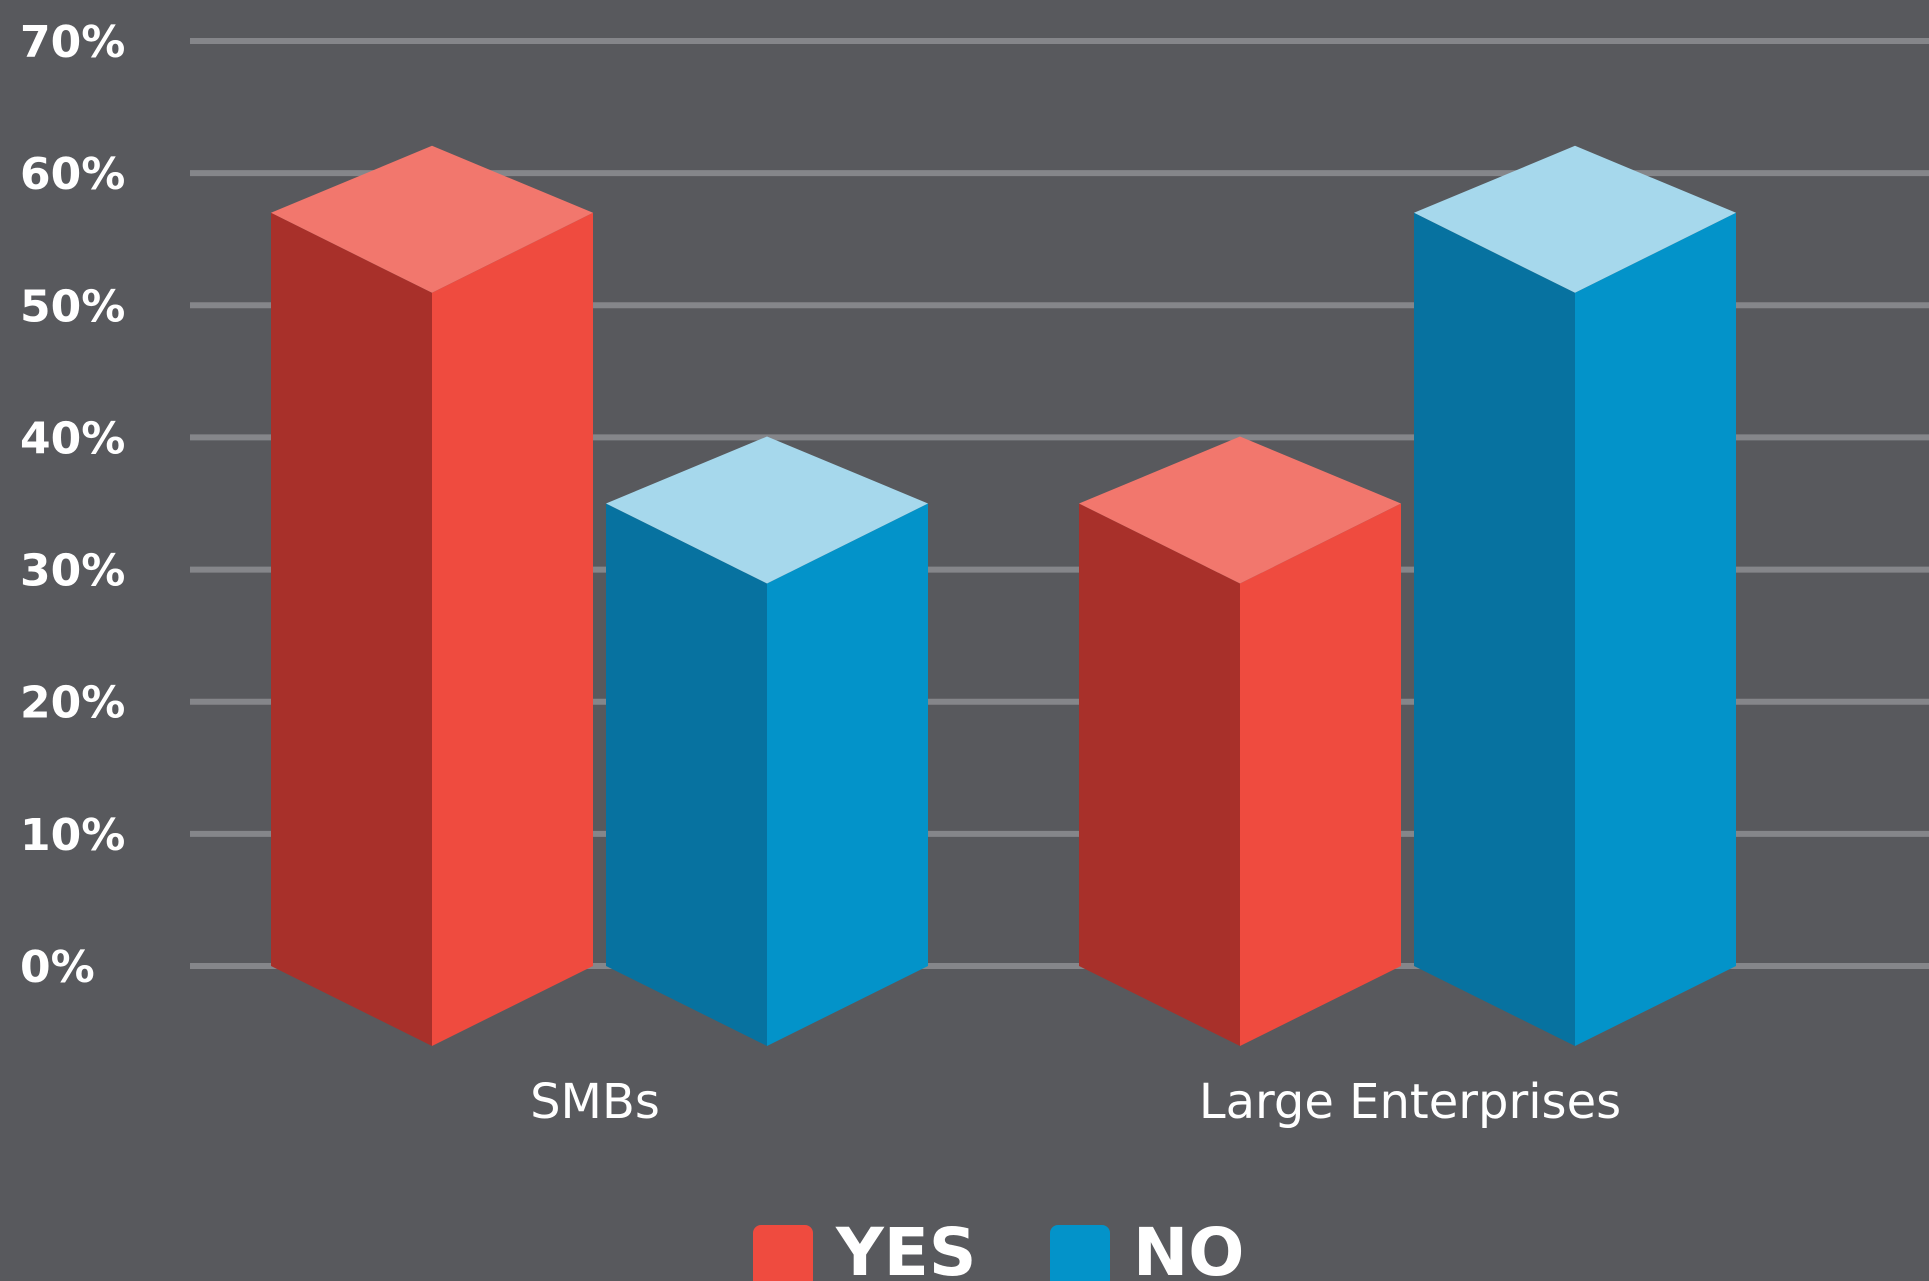 The width and height of the screenshot is (1929, 1281). What do you see at coordinates (72, 835) in the screenshot?
I see `y-tick-label: 10%` at bounding box center [72, 835].